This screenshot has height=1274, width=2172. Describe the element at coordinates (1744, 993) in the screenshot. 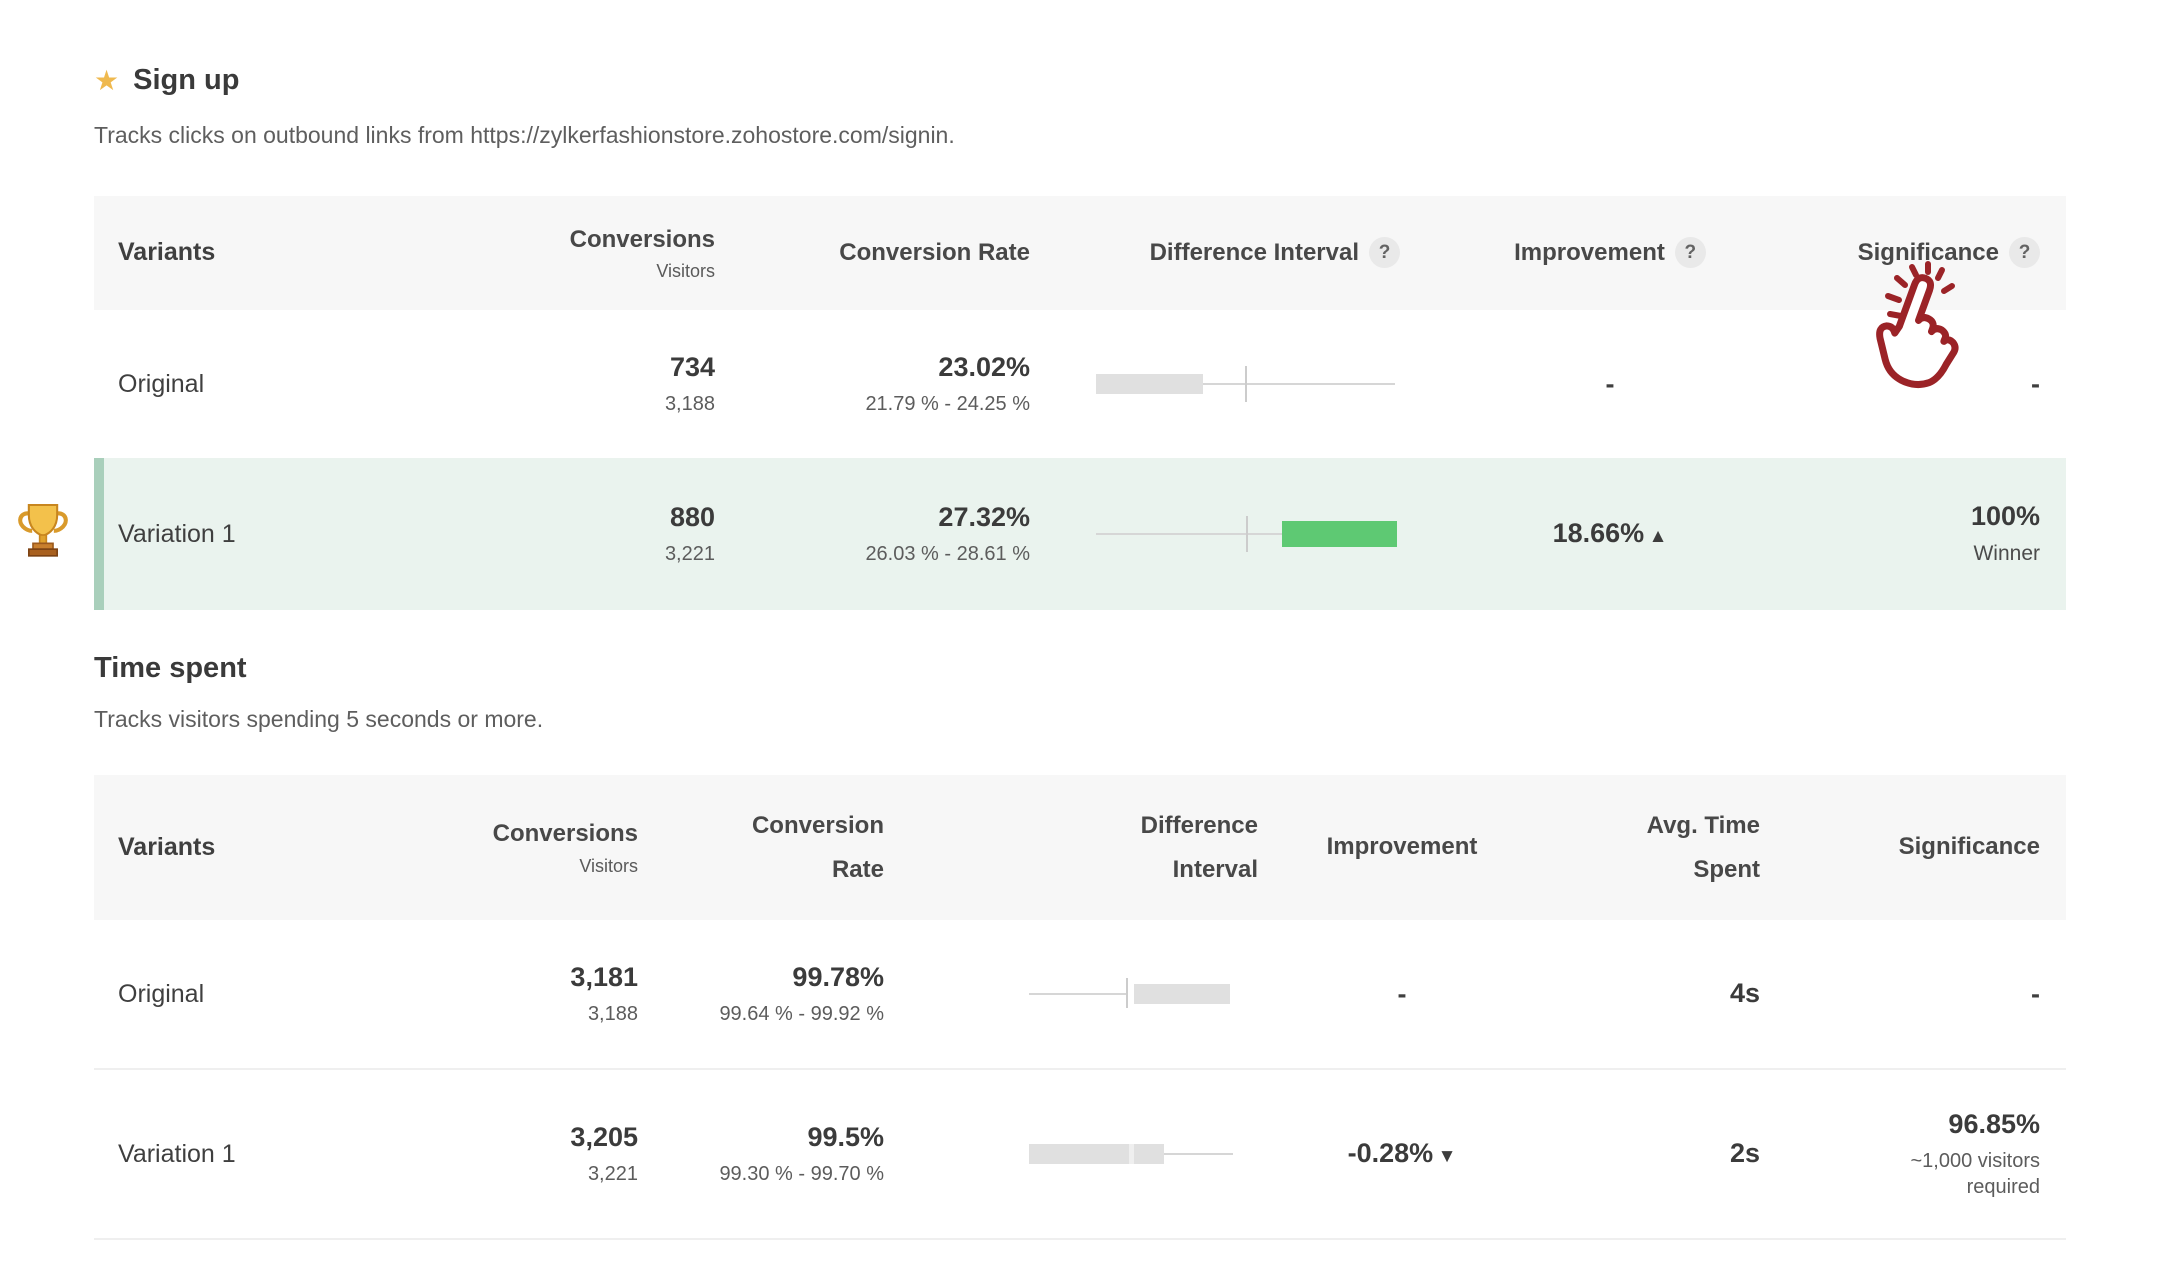

I see `avg-time-value: 4s` at that location.